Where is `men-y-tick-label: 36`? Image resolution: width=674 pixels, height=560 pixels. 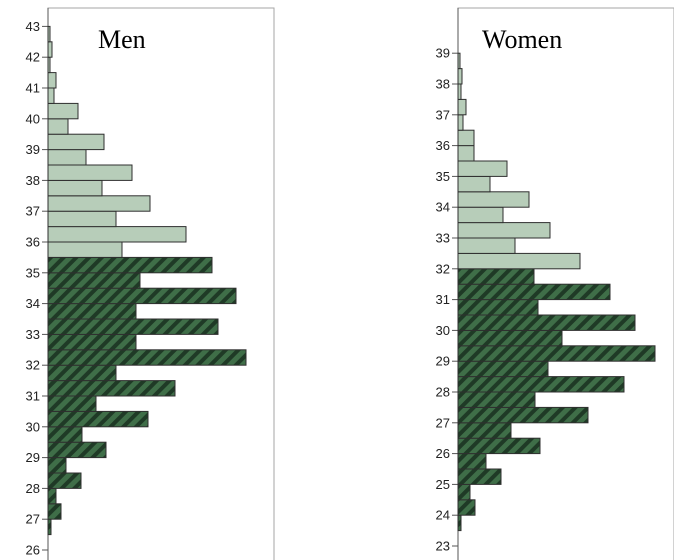
men-y-tick-label: 36 is located at coordinates (33, 242).